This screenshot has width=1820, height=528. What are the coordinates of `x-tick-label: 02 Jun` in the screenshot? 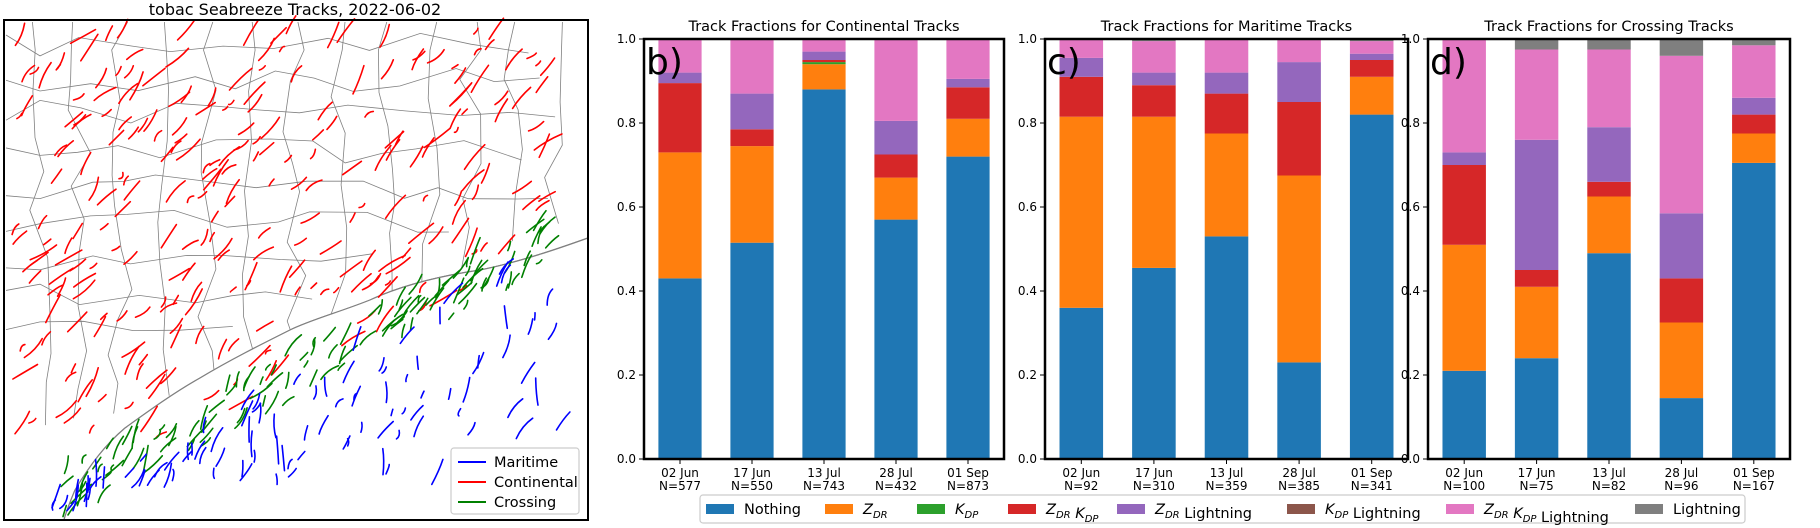 It's located at (1464, 473).